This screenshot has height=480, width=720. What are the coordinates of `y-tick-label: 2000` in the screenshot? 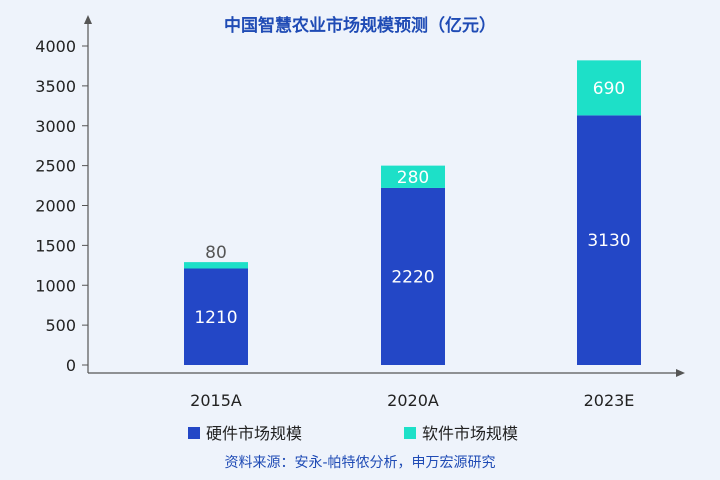 It's located at (55, 206).